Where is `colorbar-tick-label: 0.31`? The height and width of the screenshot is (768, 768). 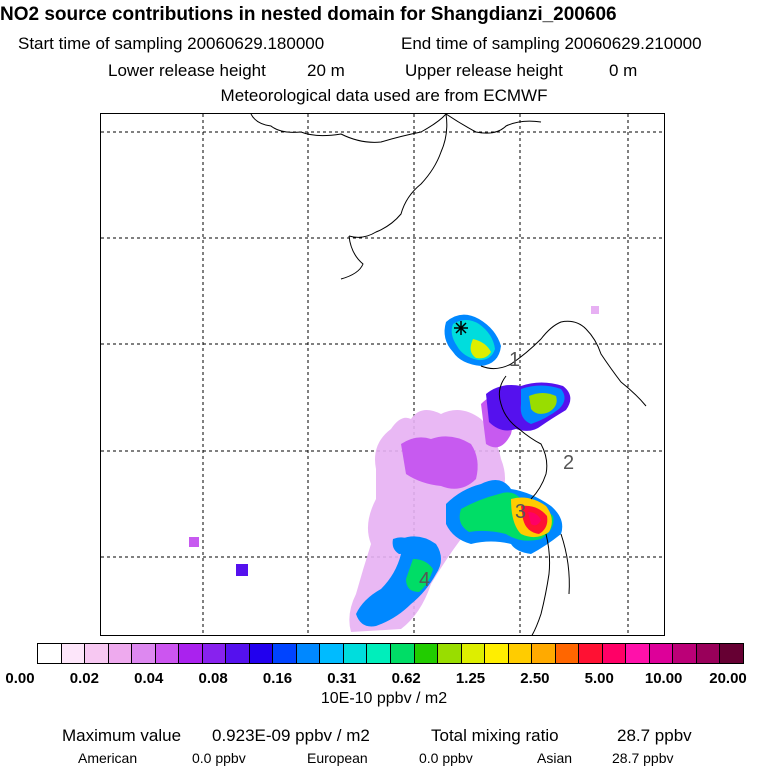
colorbar-tick-label: 0.31 is located at coordinates (342, 678).